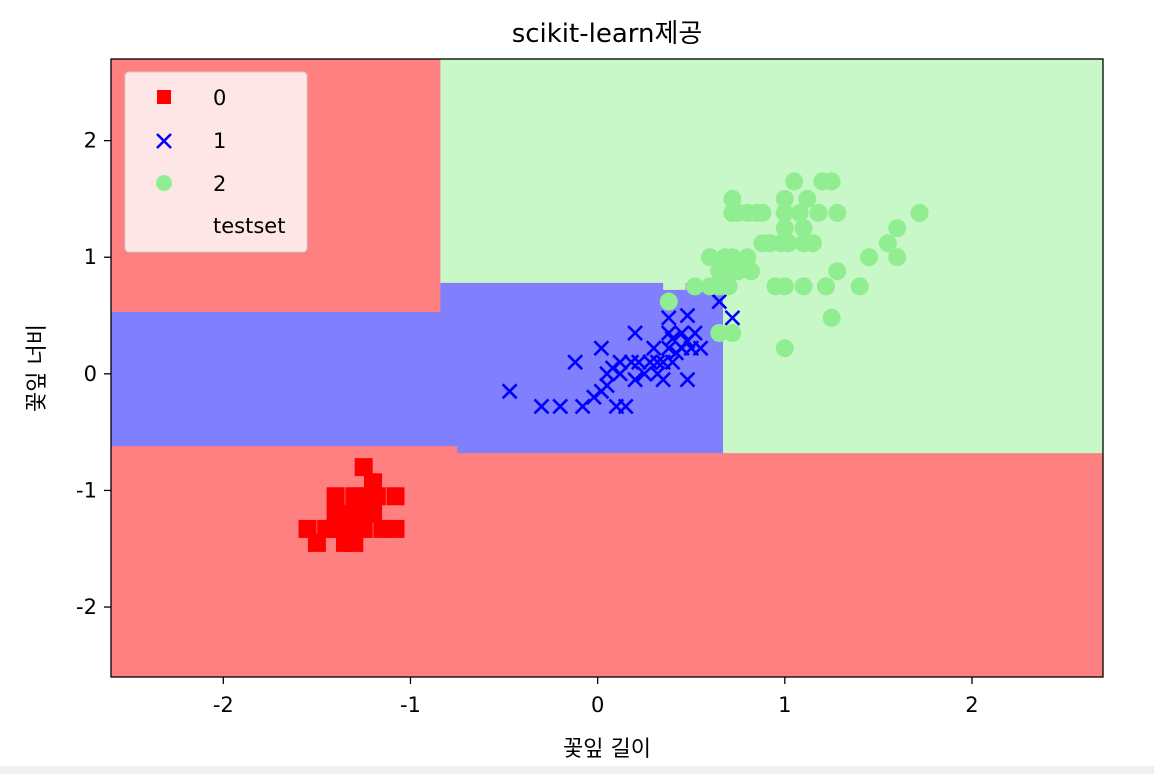 This screenshot has width=1154, height=774. I want to click on x-axis: -2 -1 0 1 2, so click(596, 697).